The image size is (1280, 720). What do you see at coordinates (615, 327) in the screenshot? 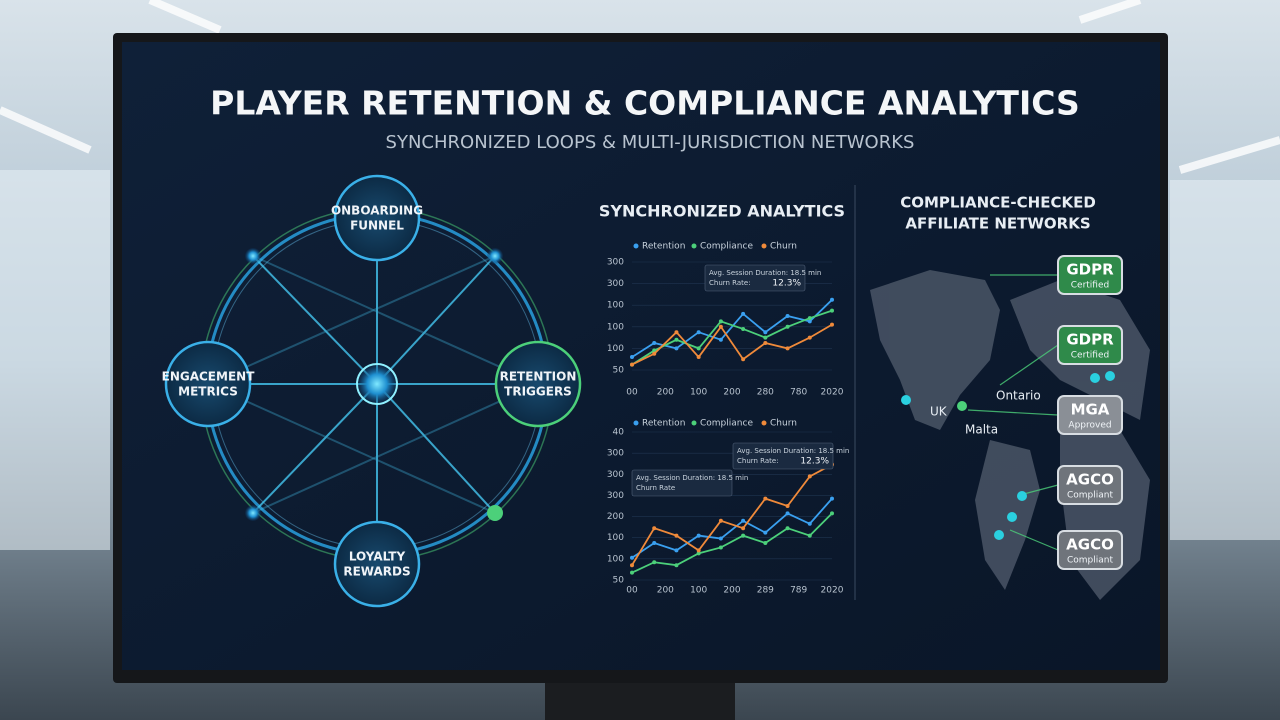
I see `y-tick-label: 100` at bounding box center [615, 327].